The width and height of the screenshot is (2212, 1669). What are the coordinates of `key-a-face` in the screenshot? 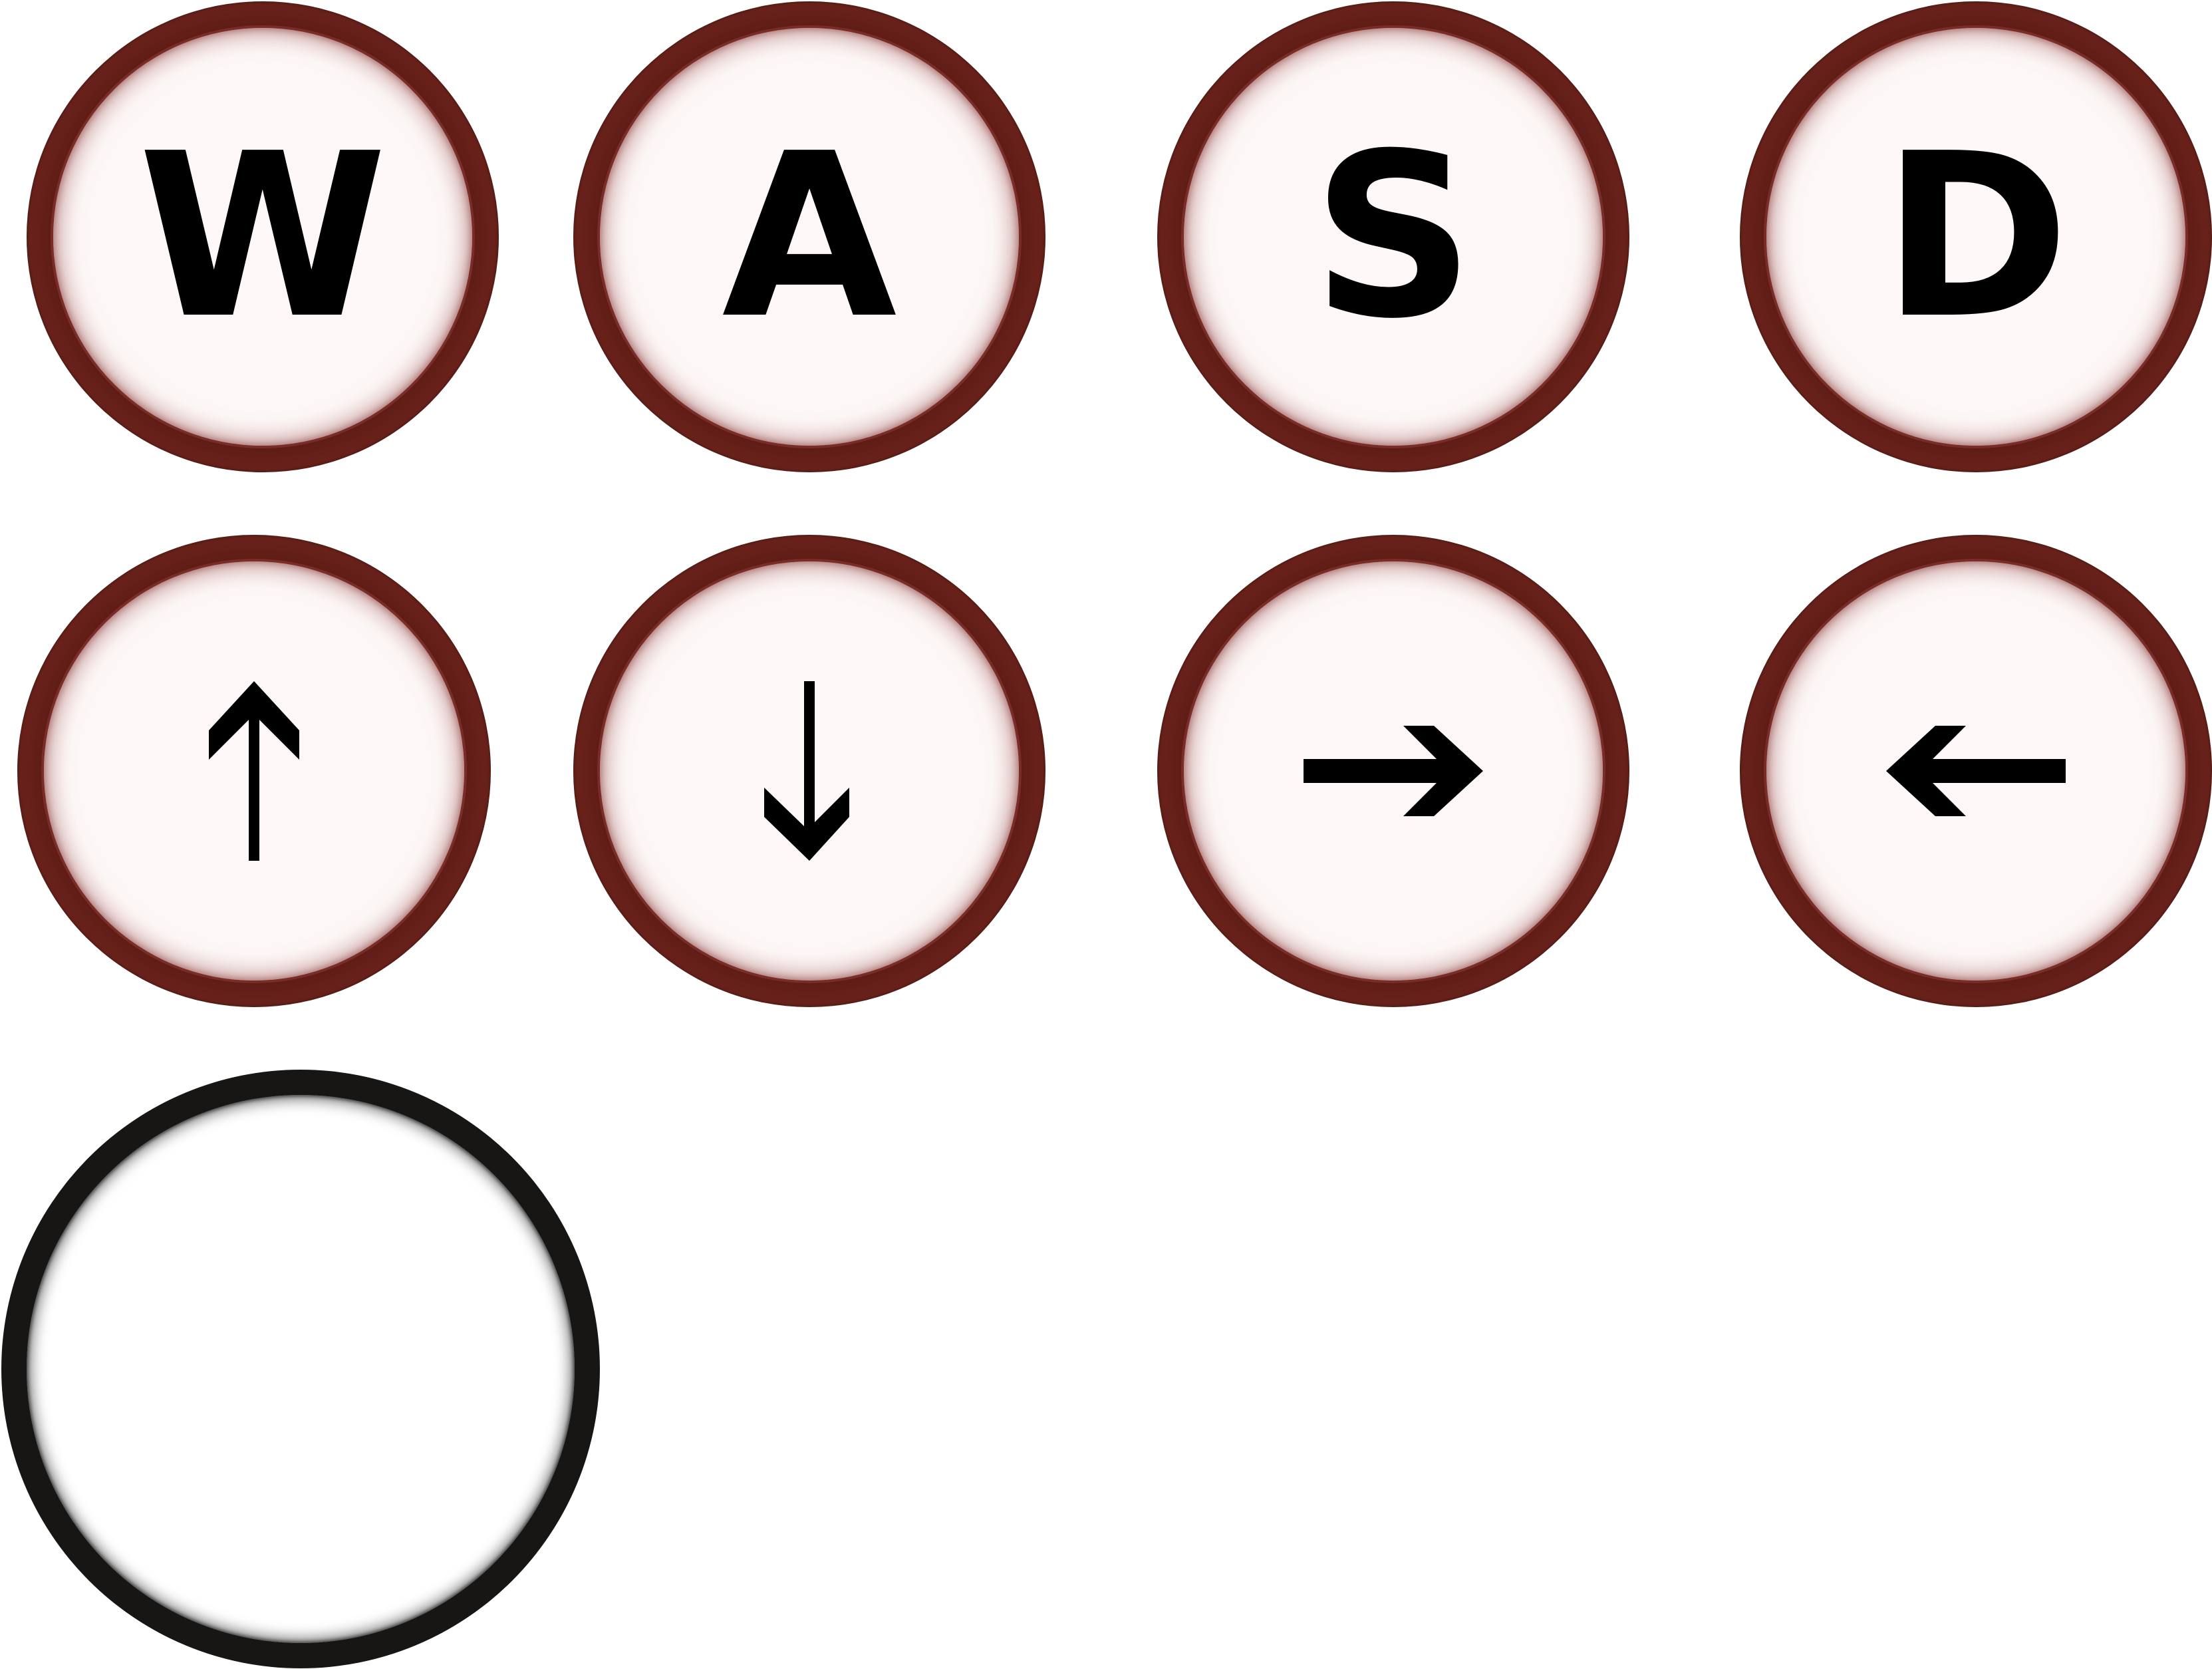 It's located at (810, 237).